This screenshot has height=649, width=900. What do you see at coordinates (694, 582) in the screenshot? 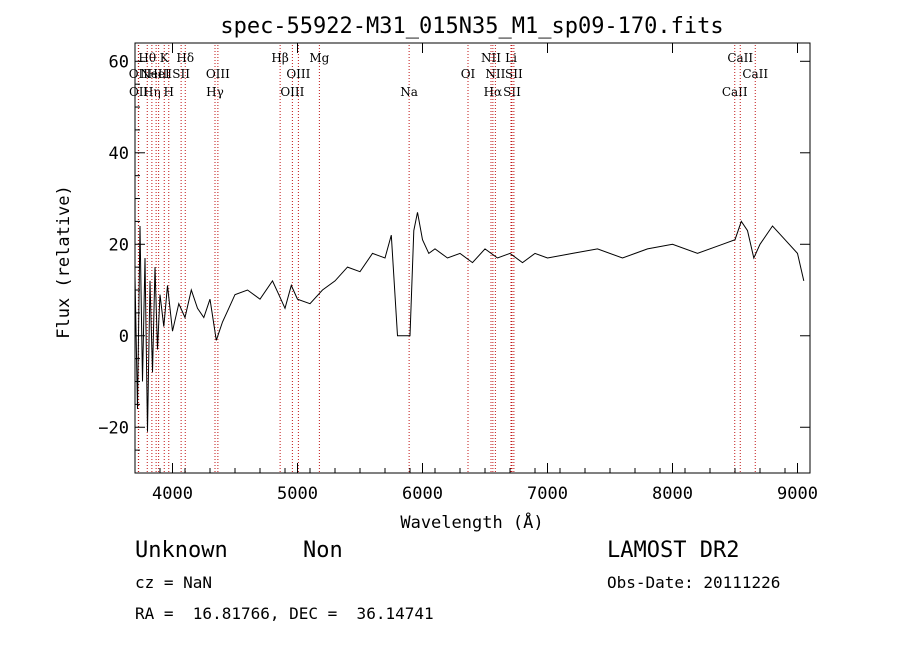
I see `observation-date: Obs-Date: 20111226` at bounding box center [694, 582].